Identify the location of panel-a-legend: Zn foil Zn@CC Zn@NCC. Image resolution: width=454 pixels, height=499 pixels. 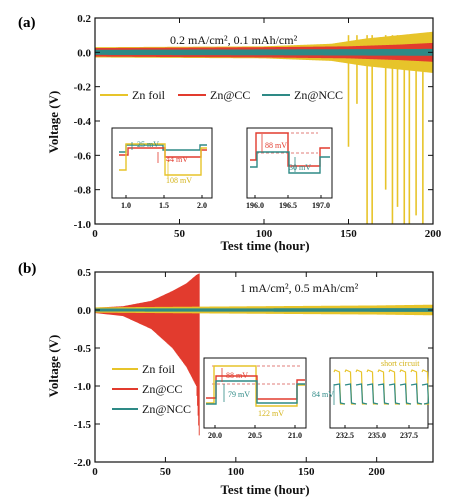
(221, 95).